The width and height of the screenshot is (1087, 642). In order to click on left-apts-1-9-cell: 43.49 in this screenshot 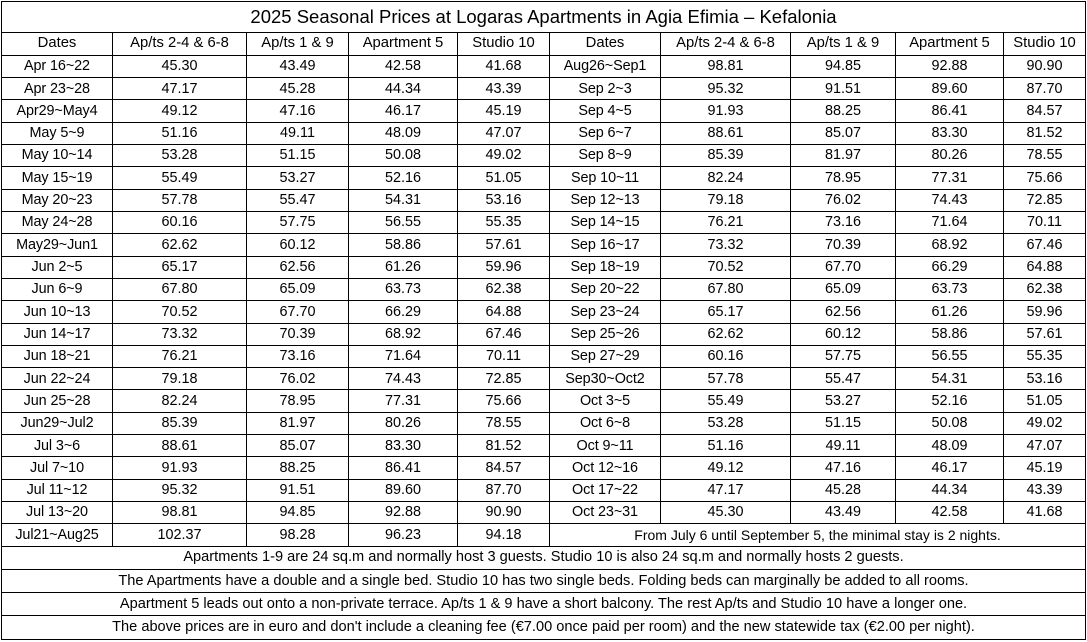, I will do `click(297, 66)`.